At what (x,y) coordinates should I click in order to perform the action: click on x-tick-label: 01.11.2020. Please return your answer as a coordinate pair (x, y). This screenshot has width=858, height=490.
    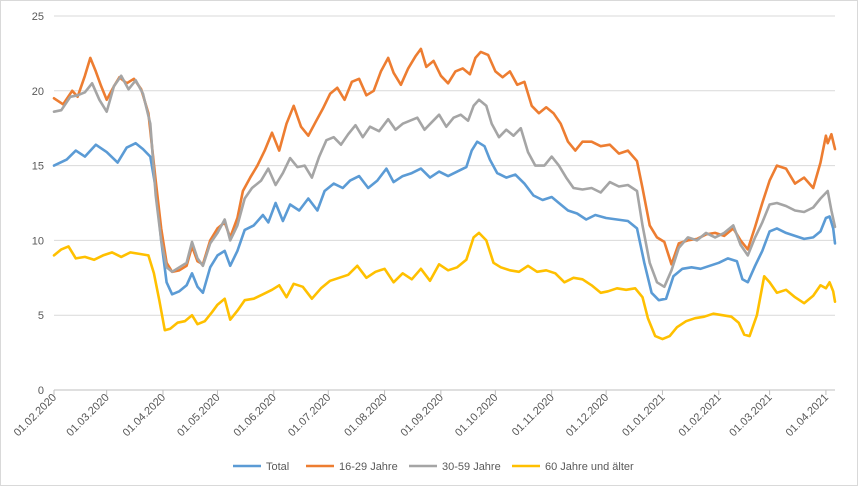
    Looking at the image, I should click on (533, 415).